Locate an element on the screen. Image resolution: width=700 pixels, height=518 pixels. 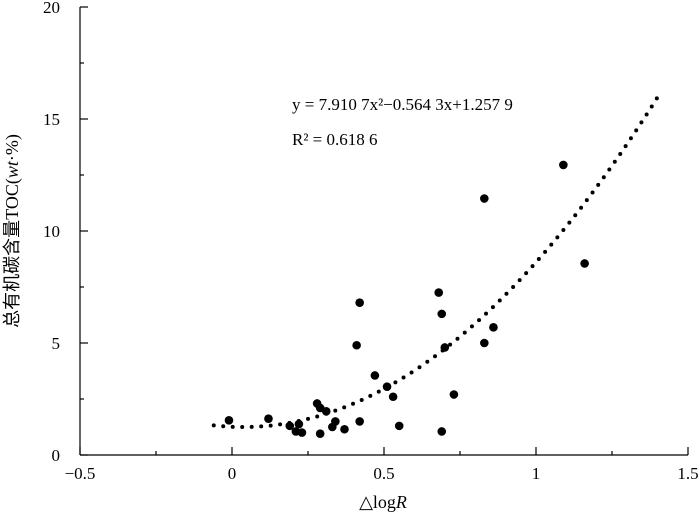
x-tick-label: 0 is located at coordinates (232, 473).